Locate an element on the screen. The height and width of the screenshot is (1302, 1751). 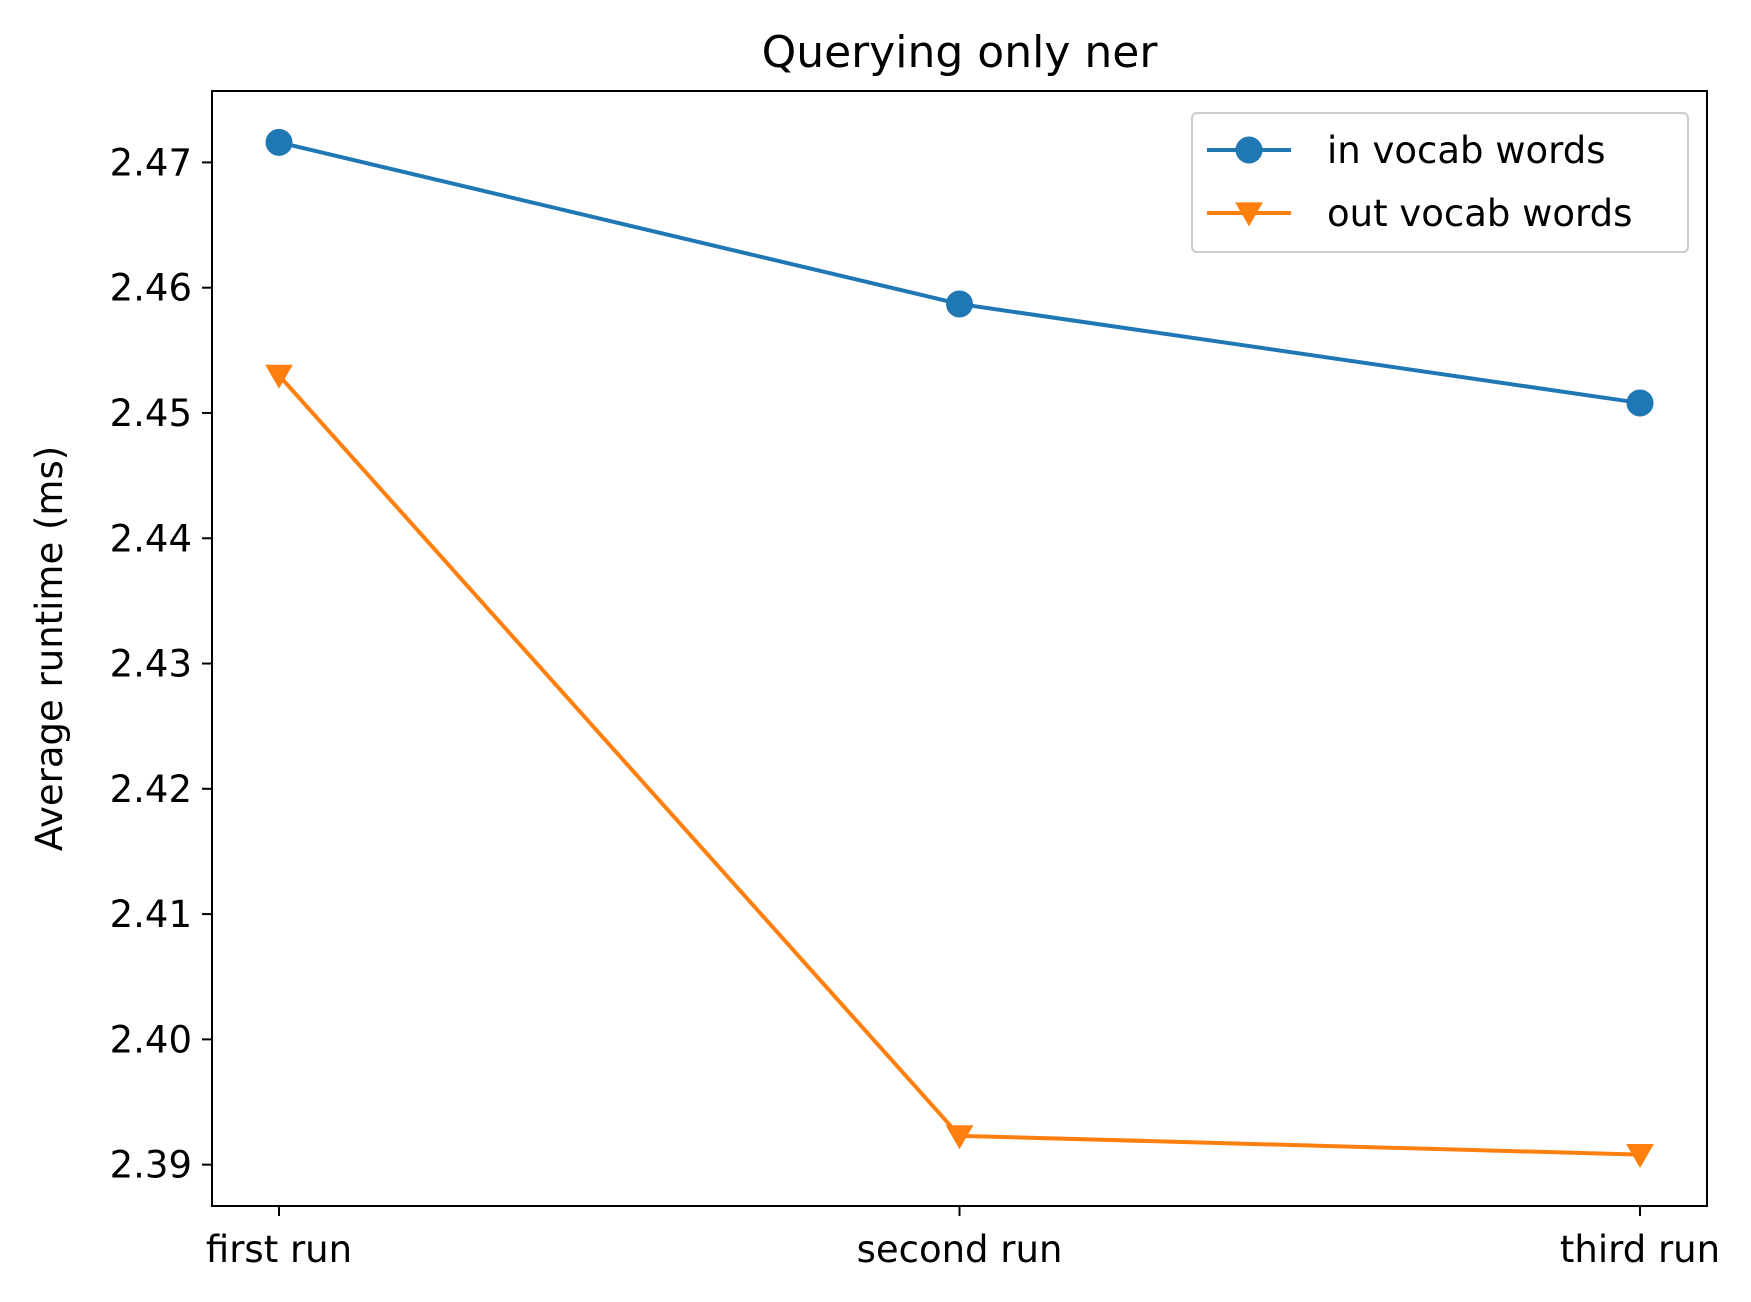
y-axis: 2.39 2.40 2.41 2.42 2.43 2.44 2.45 2.46 2.47 is located at coordinates (161, 664).